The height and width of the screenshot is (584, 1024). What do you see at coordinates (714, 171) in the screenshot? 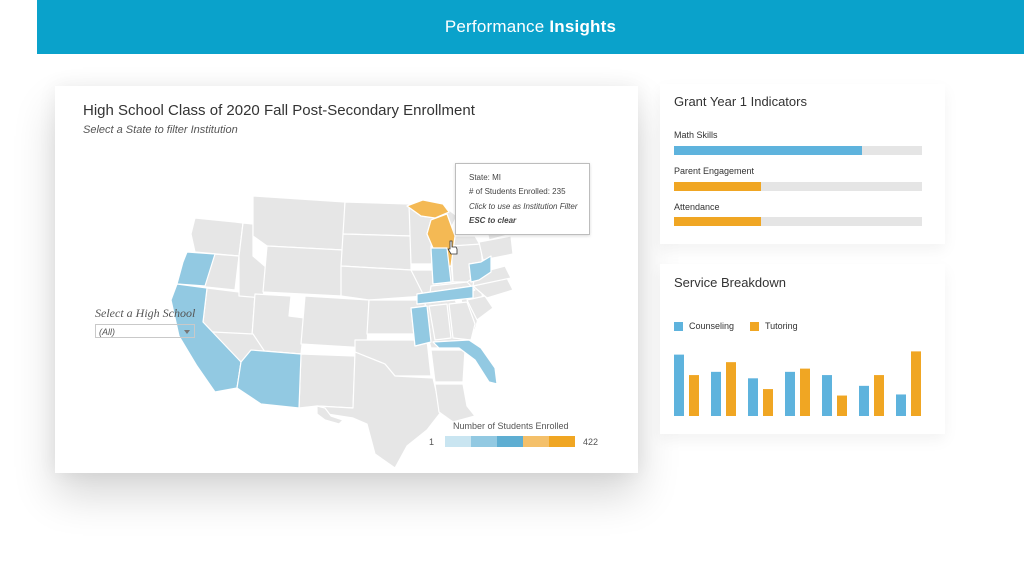
I see `indicator-label-parent: Parent Engagement` at bounding box center [714, 171].